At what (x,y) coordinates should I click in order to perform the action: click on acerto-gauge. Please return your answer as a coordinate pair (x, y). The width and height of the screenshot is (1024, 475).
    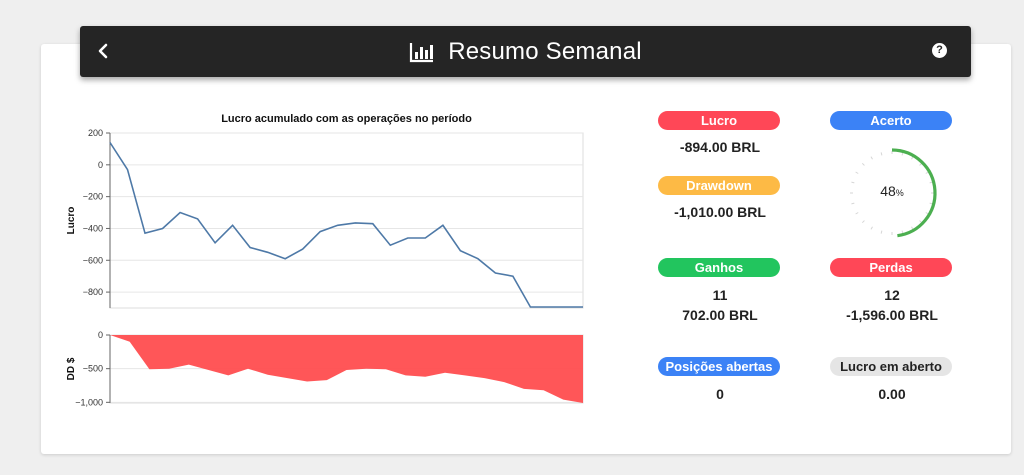
    Looking at the image, I should click on (893, 193).